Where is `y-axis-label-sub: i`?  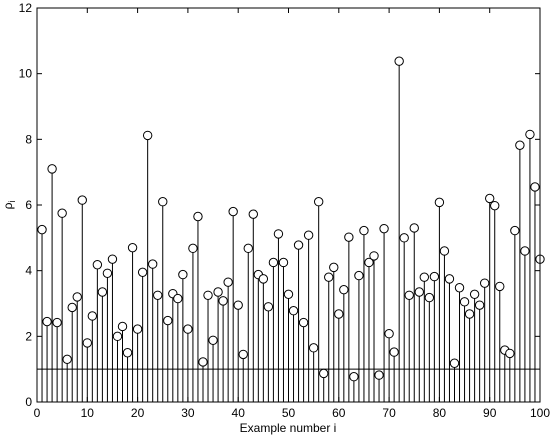
y-axis-label-sub: i is located at coordinates (12, 202).